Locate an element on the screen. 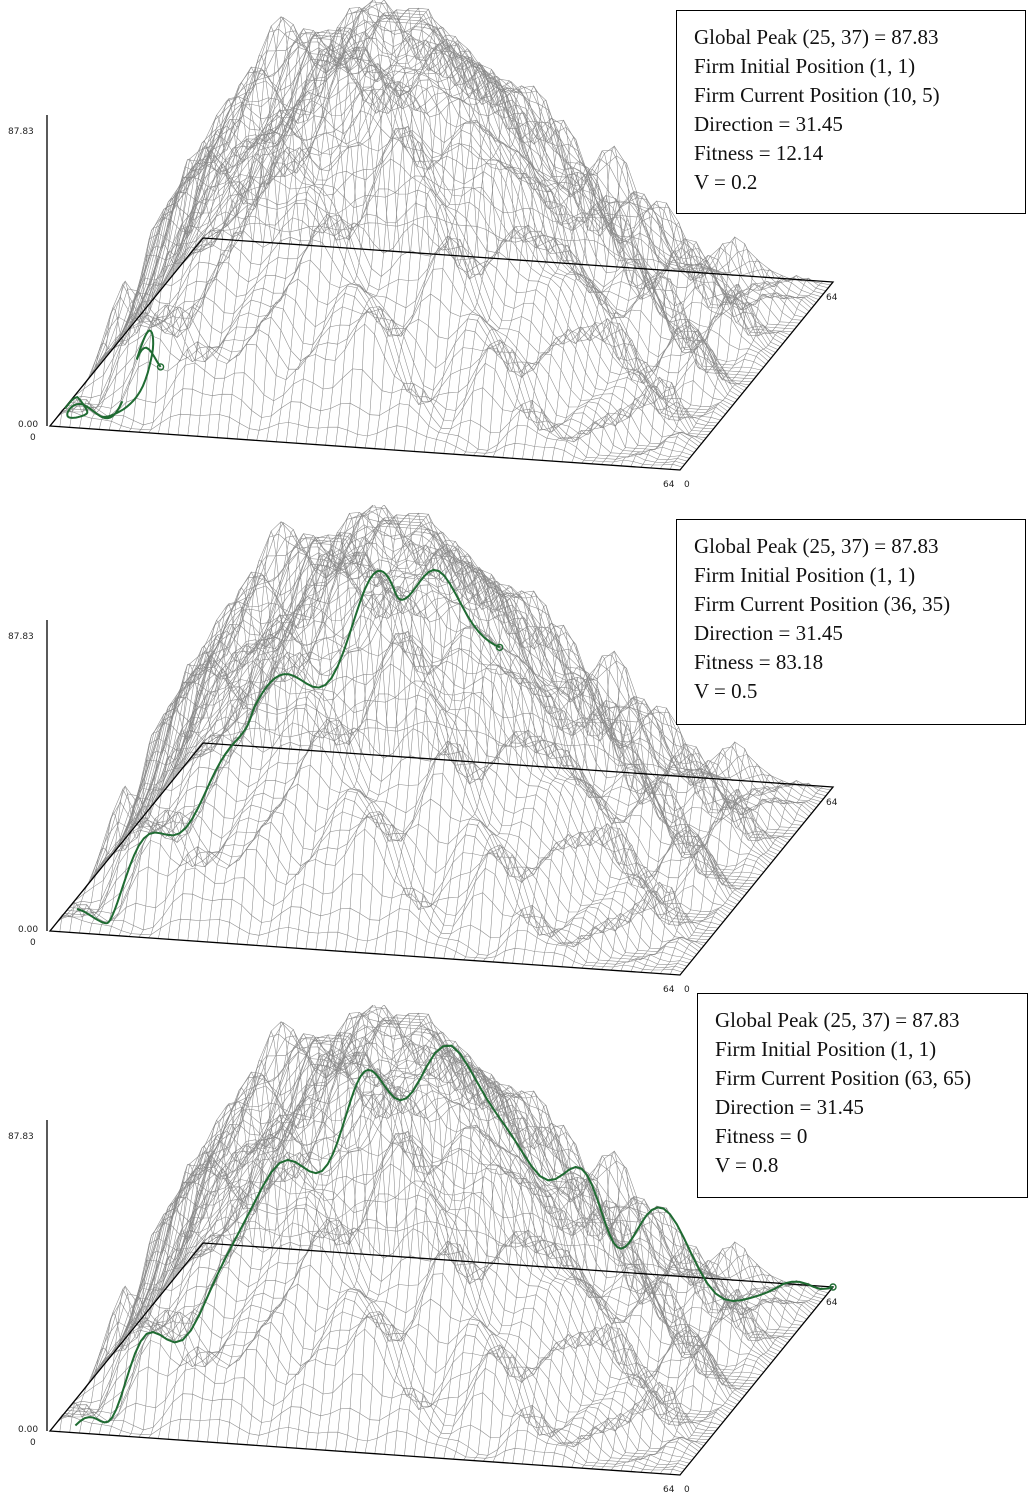 This screenshot has height=1512, width=1028. firm-path is located at coordinates (114, 374).